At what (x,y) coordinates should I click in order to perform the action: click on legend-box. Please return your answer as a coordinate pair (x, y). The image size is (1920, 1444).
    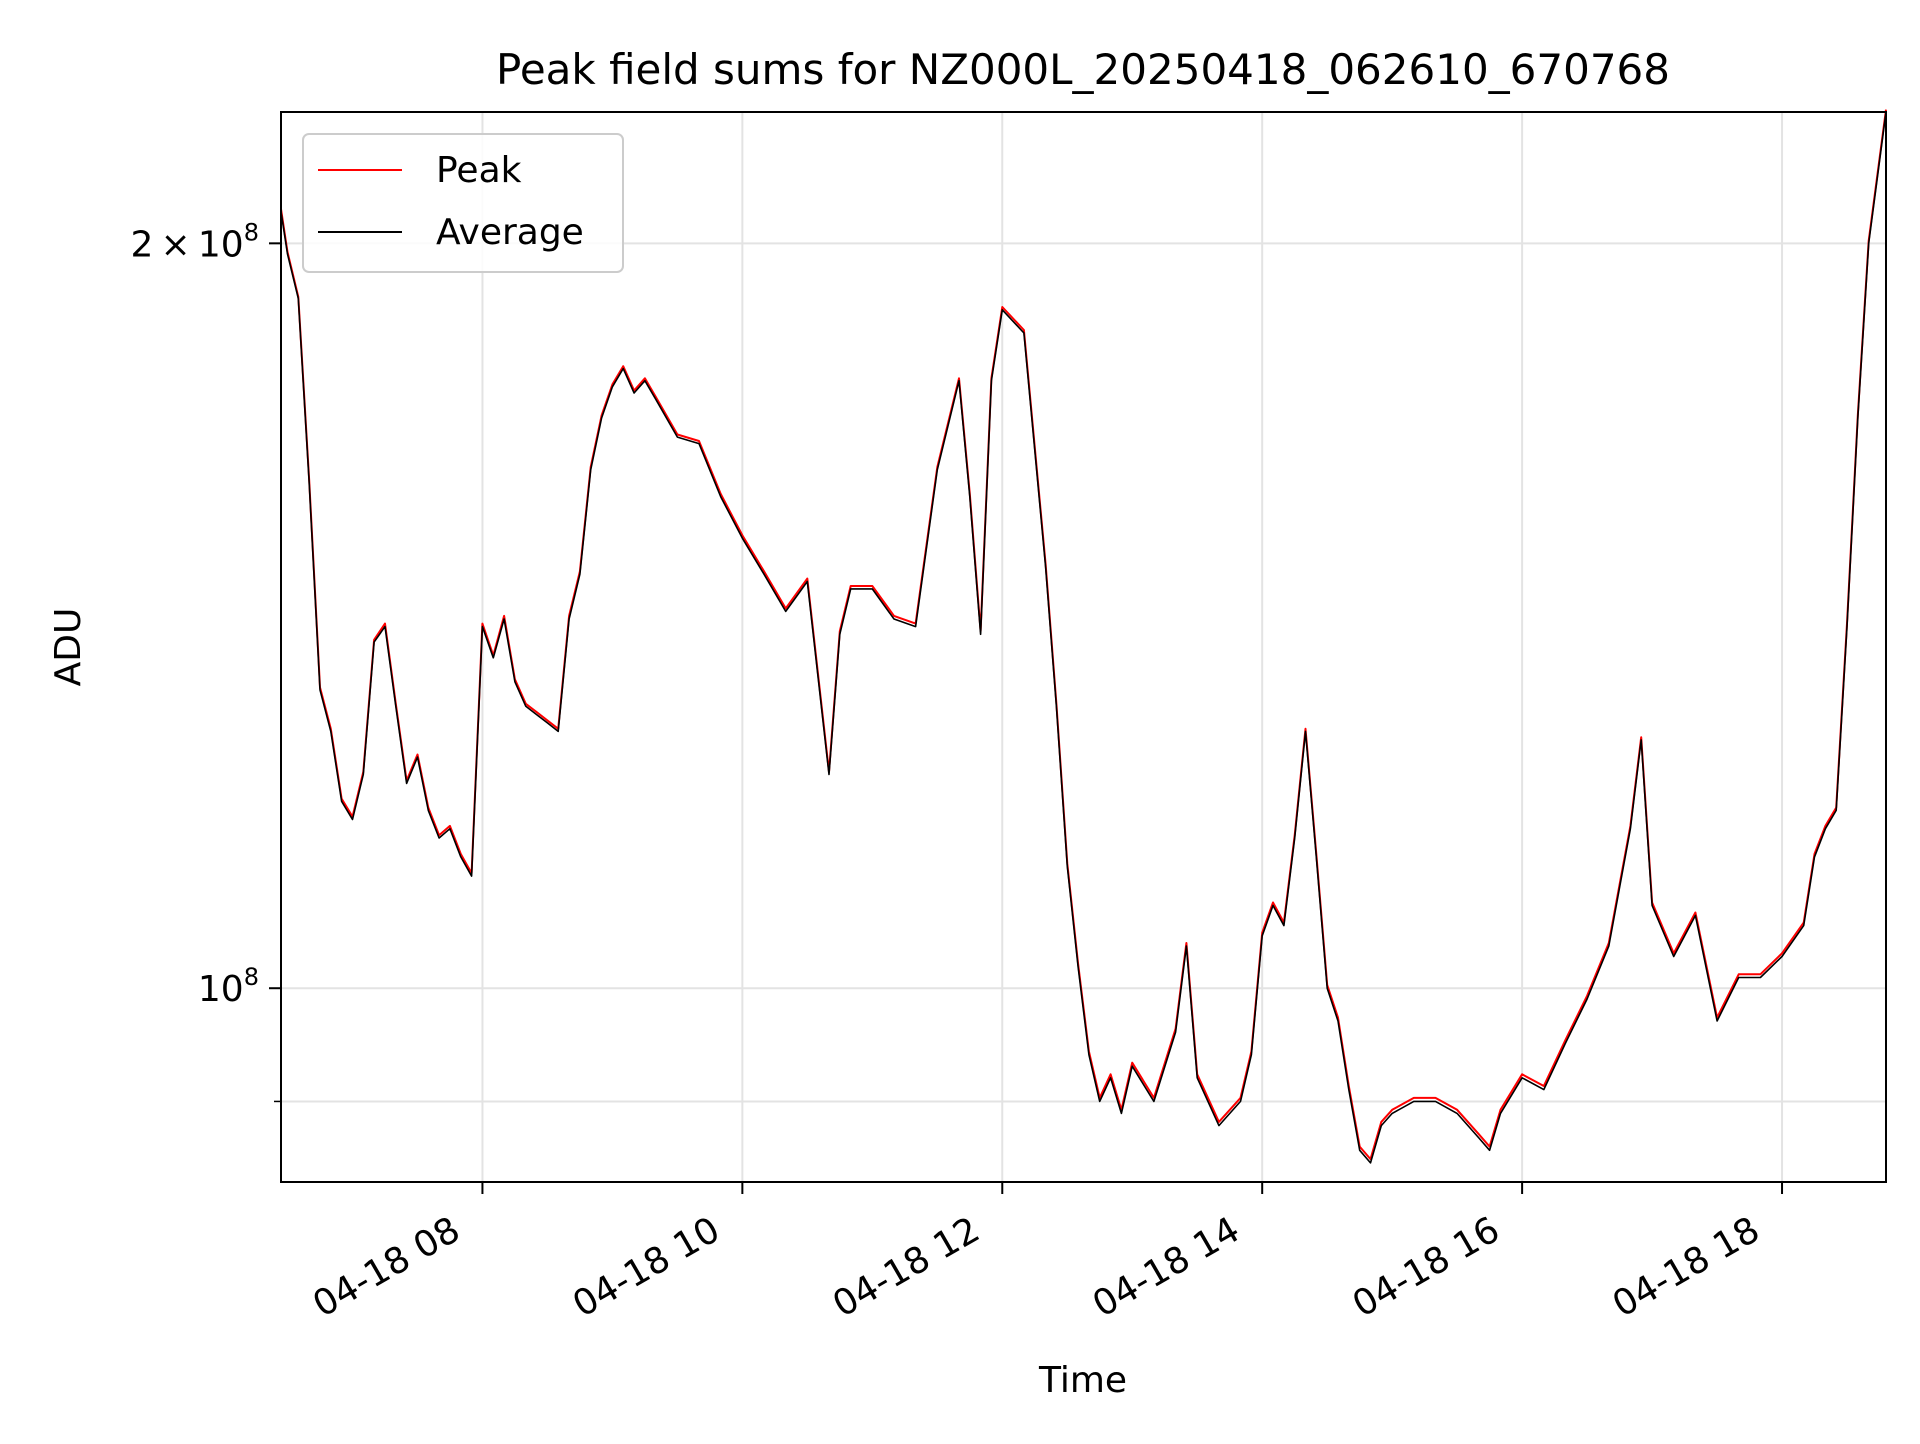
    Looking at the image, I should click on (463, 203).